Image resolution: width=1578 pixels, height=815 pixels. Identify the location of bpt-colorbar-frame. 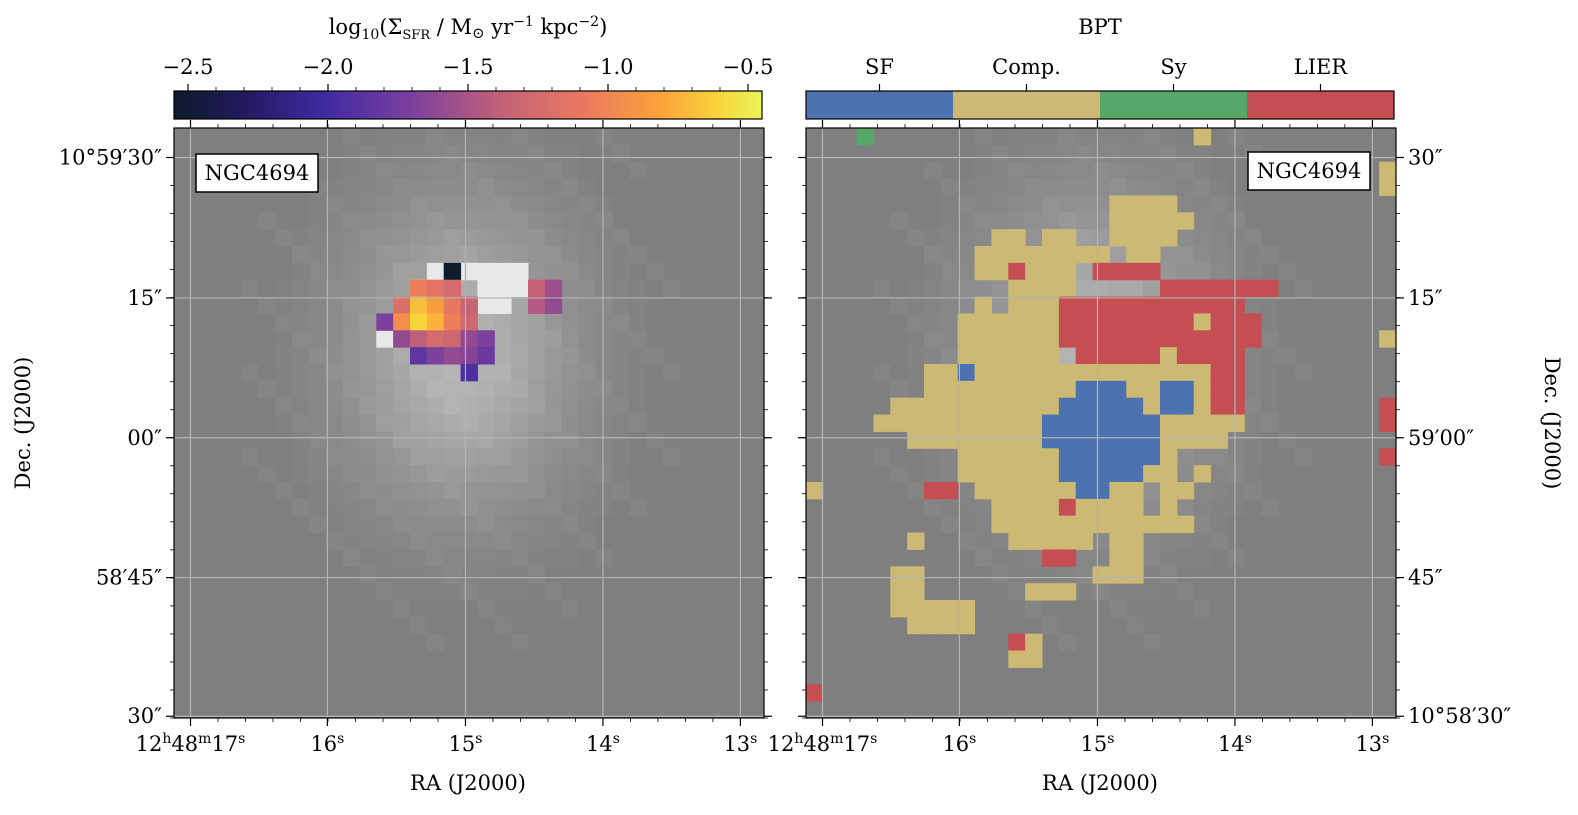
(1100, 105).